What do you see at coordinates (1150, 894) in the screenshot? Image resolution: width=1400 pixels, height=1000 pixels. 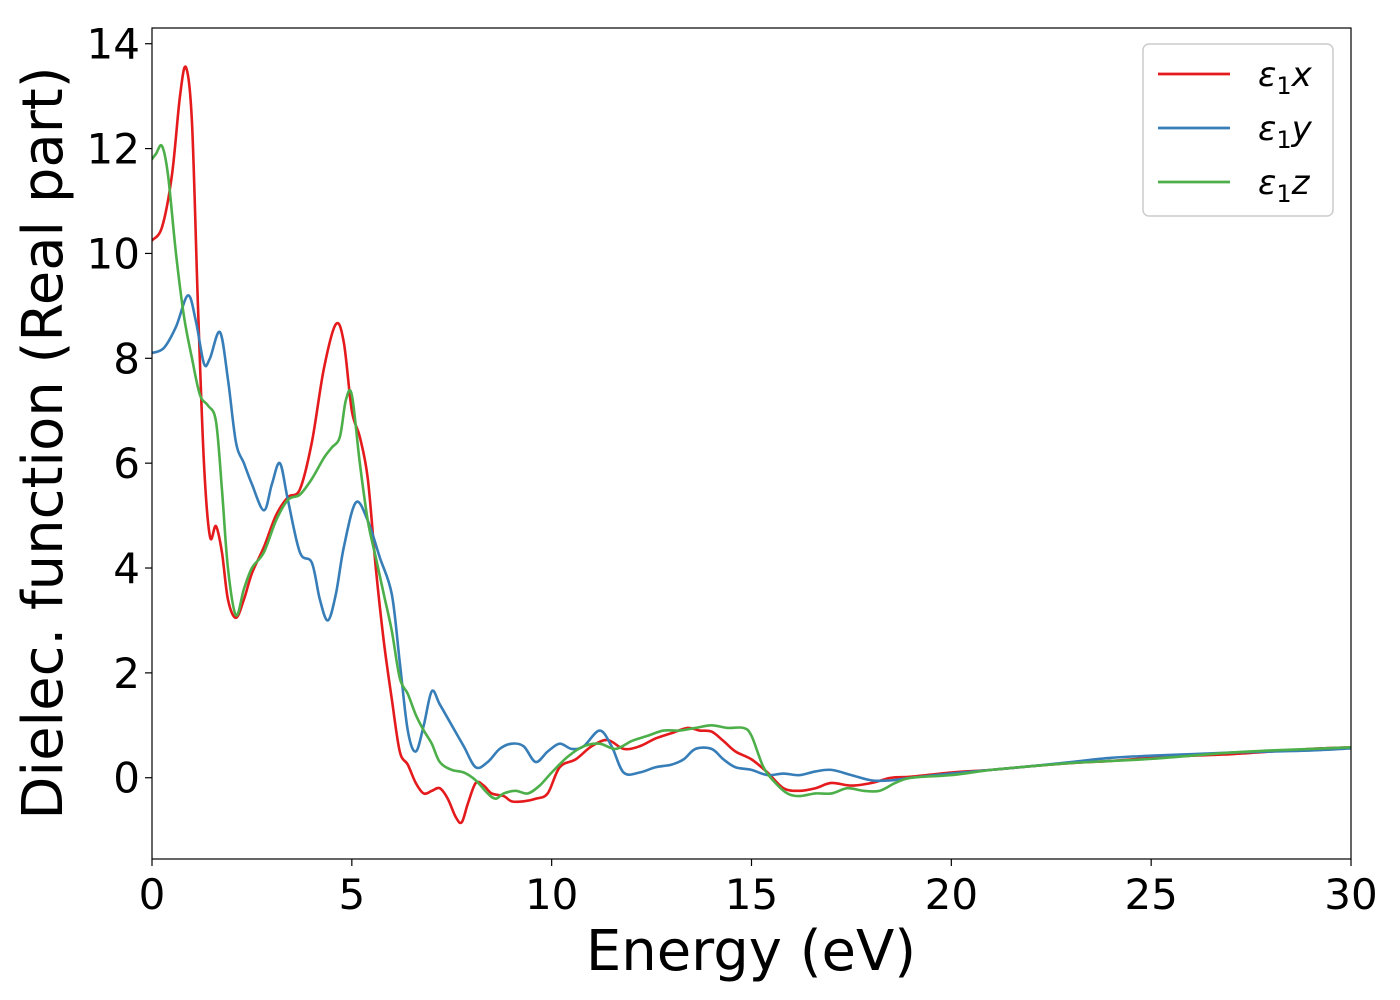 I see `x-tick-label: 25` at bounding box center [1150, 894].